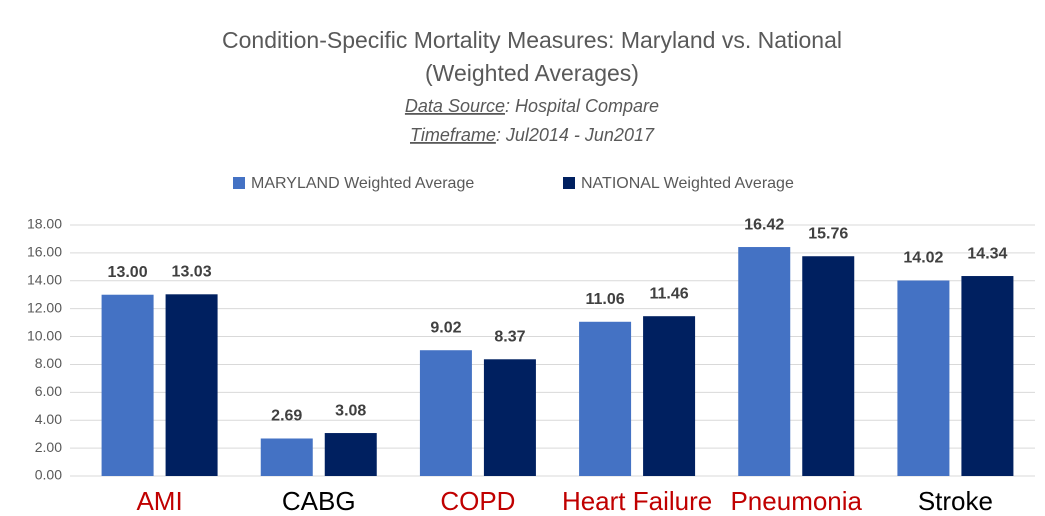  What do you see at coordinates (532, 73) in the screenshot?
I see `chart-title: (Weighted Averages)` at bounding box center [532, 73].